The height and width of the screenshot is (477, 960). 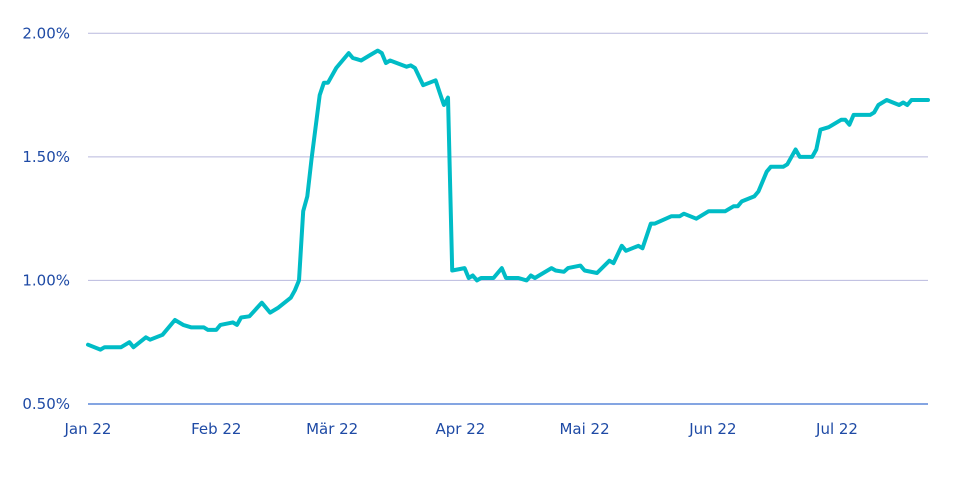 What do you see at coordinates (88, 429) in the screenshot?
I see `x-tick-label: Jan 22` at bounding box center [88, 429].